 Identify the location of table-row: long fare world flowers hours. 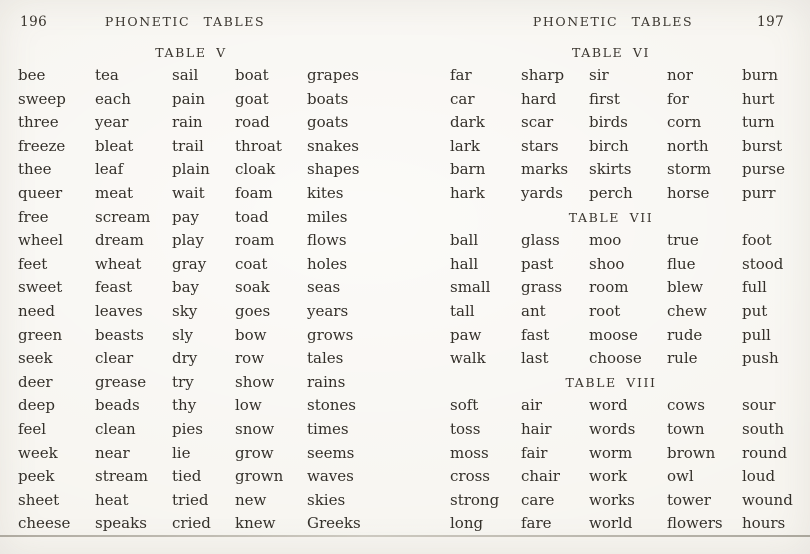
(607, 524).